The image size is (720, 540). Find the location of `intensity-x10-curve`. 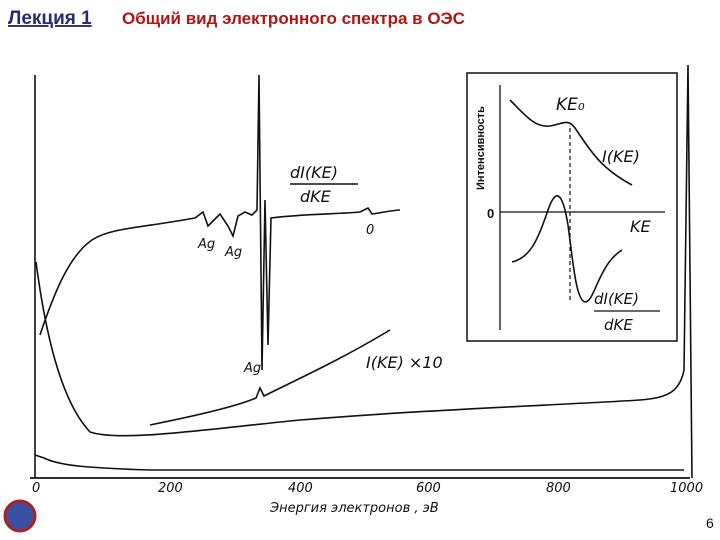

intensity-x10-curve is located at coordinates (270, 377).